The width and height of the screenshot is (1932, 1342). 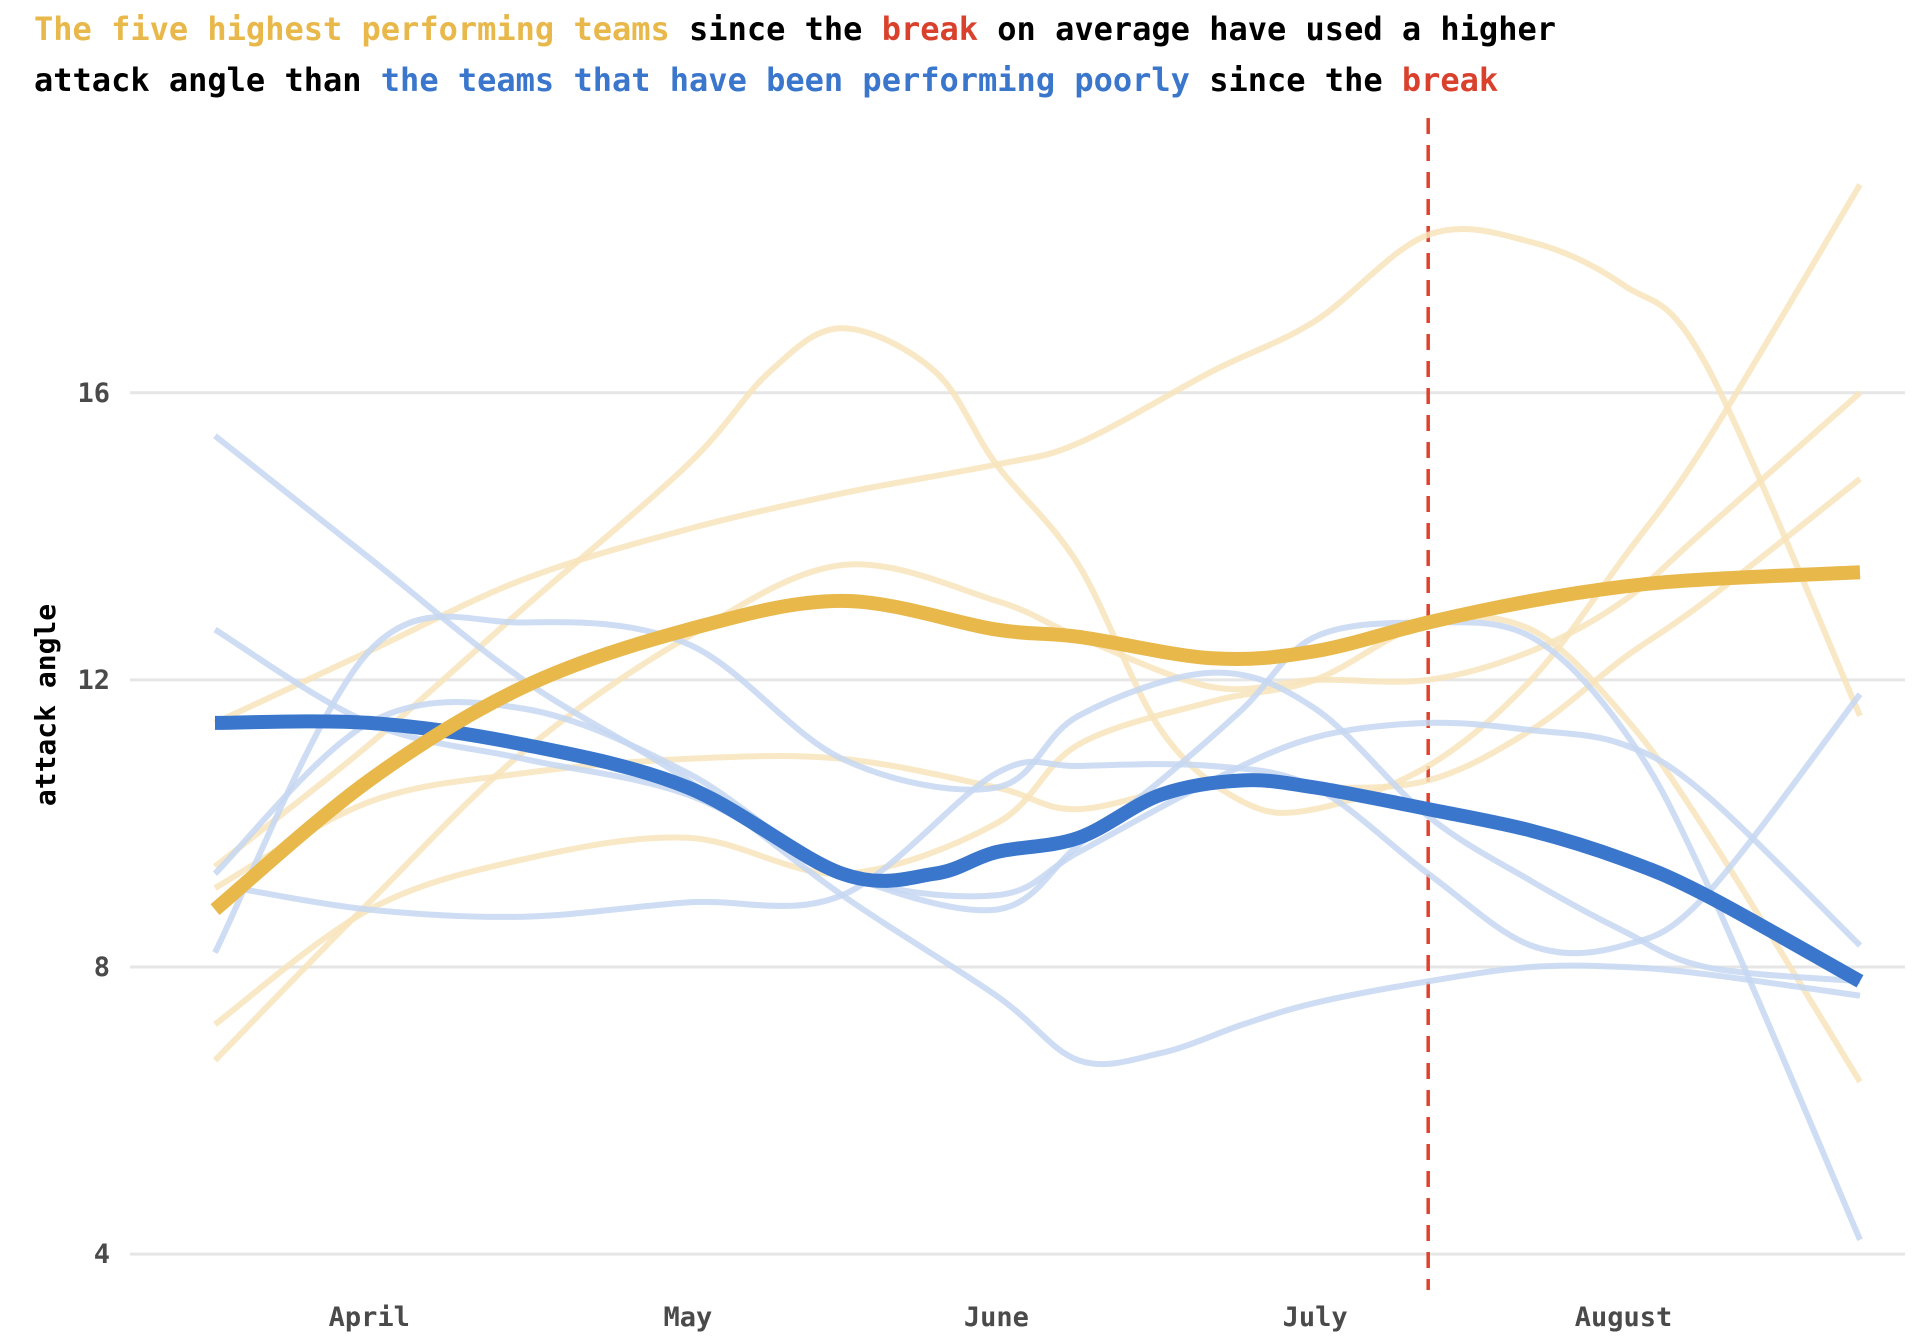 I want to click on x-axis-ticks: April May June July August, so click(x=1001, y=1317).